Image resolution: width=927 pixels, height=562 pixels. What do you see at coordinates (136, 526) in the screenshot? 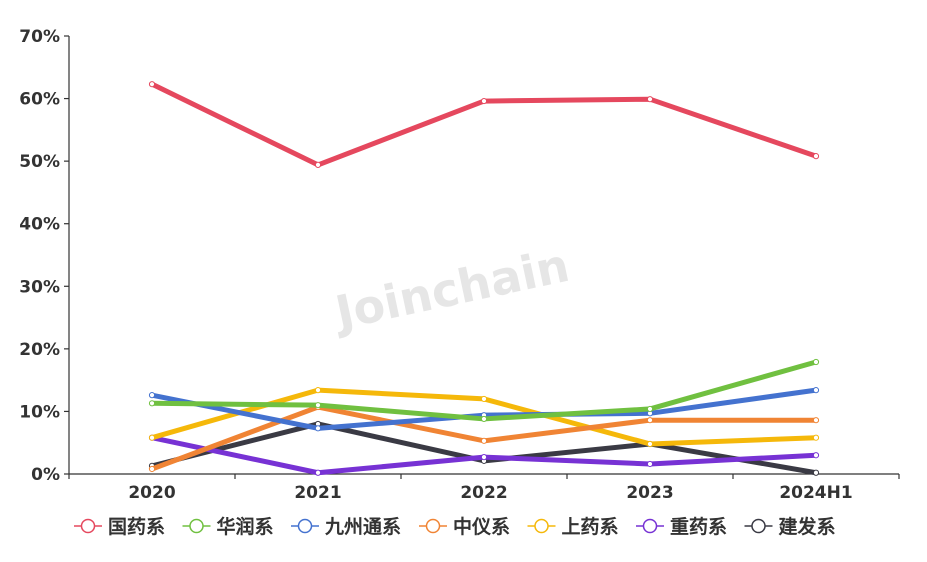
I see `legend-label: 国药系` at bounding box center [136, 526].